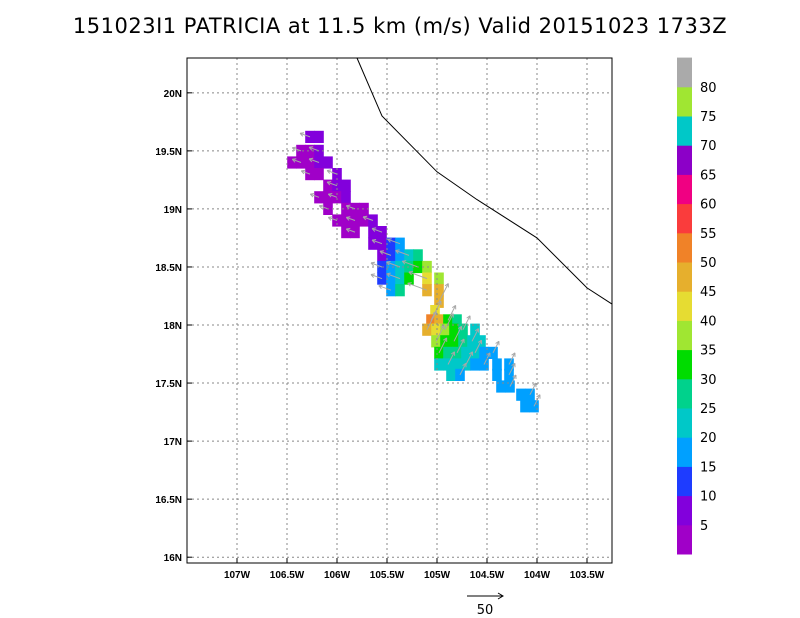  I want to click on wind-vector-layer, so click(416, 269).